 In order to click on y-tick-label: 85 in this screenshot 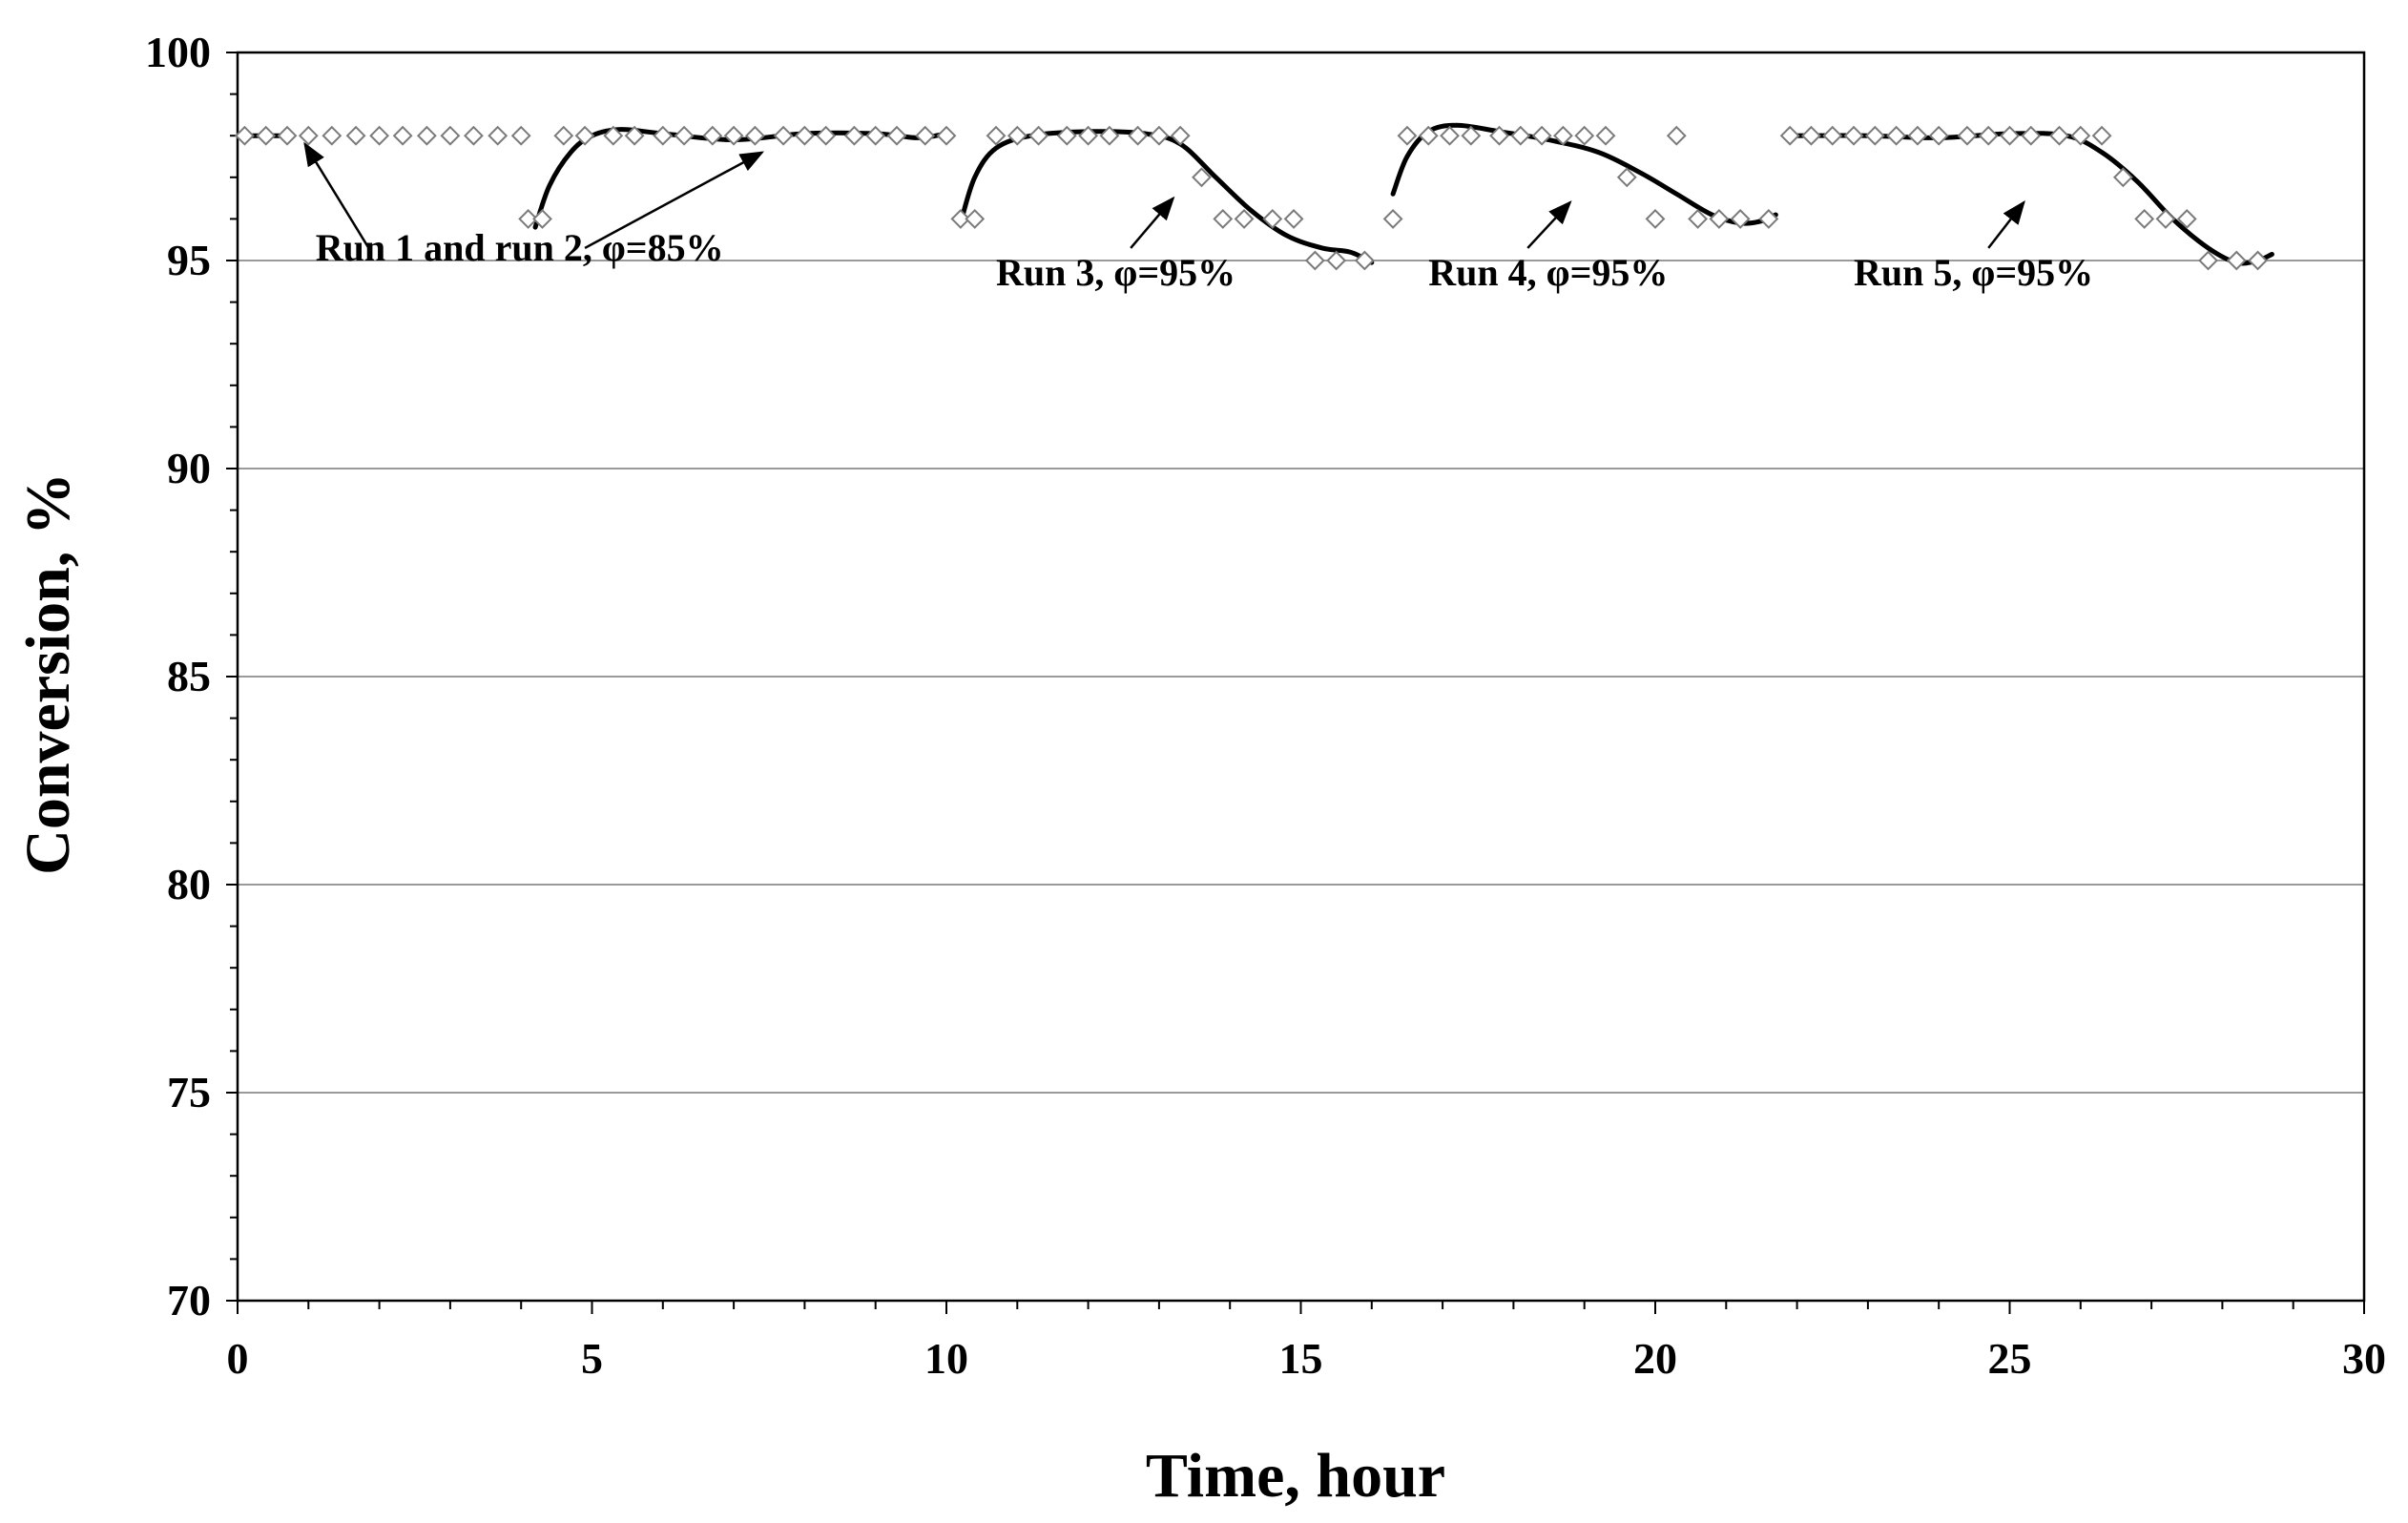, I will do `click(189, 676)`.